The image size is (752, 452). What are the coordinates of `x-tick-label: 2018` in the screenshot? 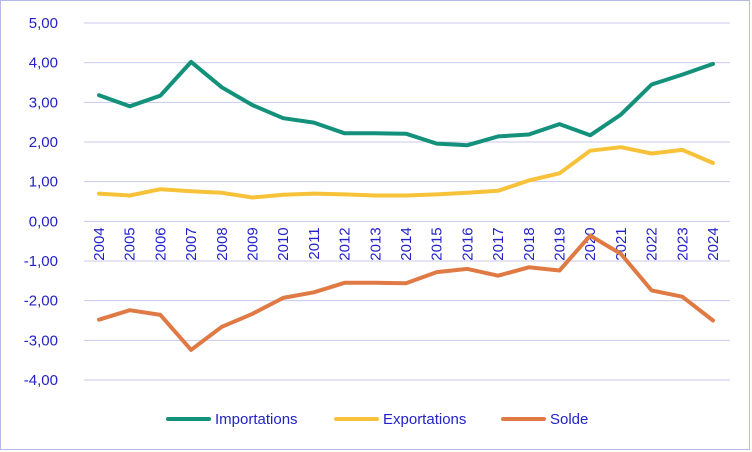 It's located at (529, 243).